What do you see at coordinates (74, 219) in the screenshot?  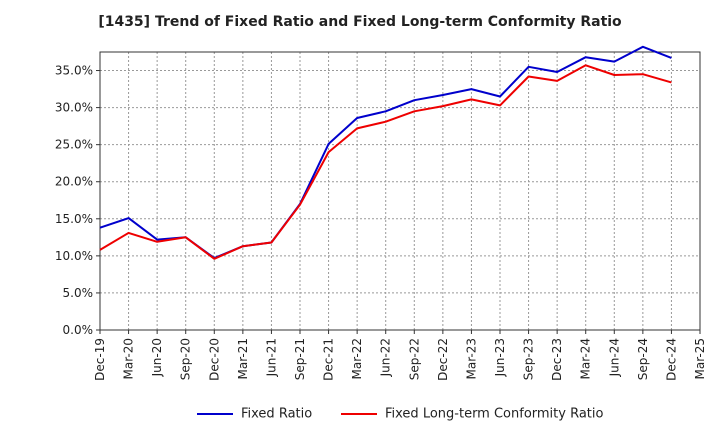 I see `y-tick-label: 15.0%` at bounding box center [74, 219].